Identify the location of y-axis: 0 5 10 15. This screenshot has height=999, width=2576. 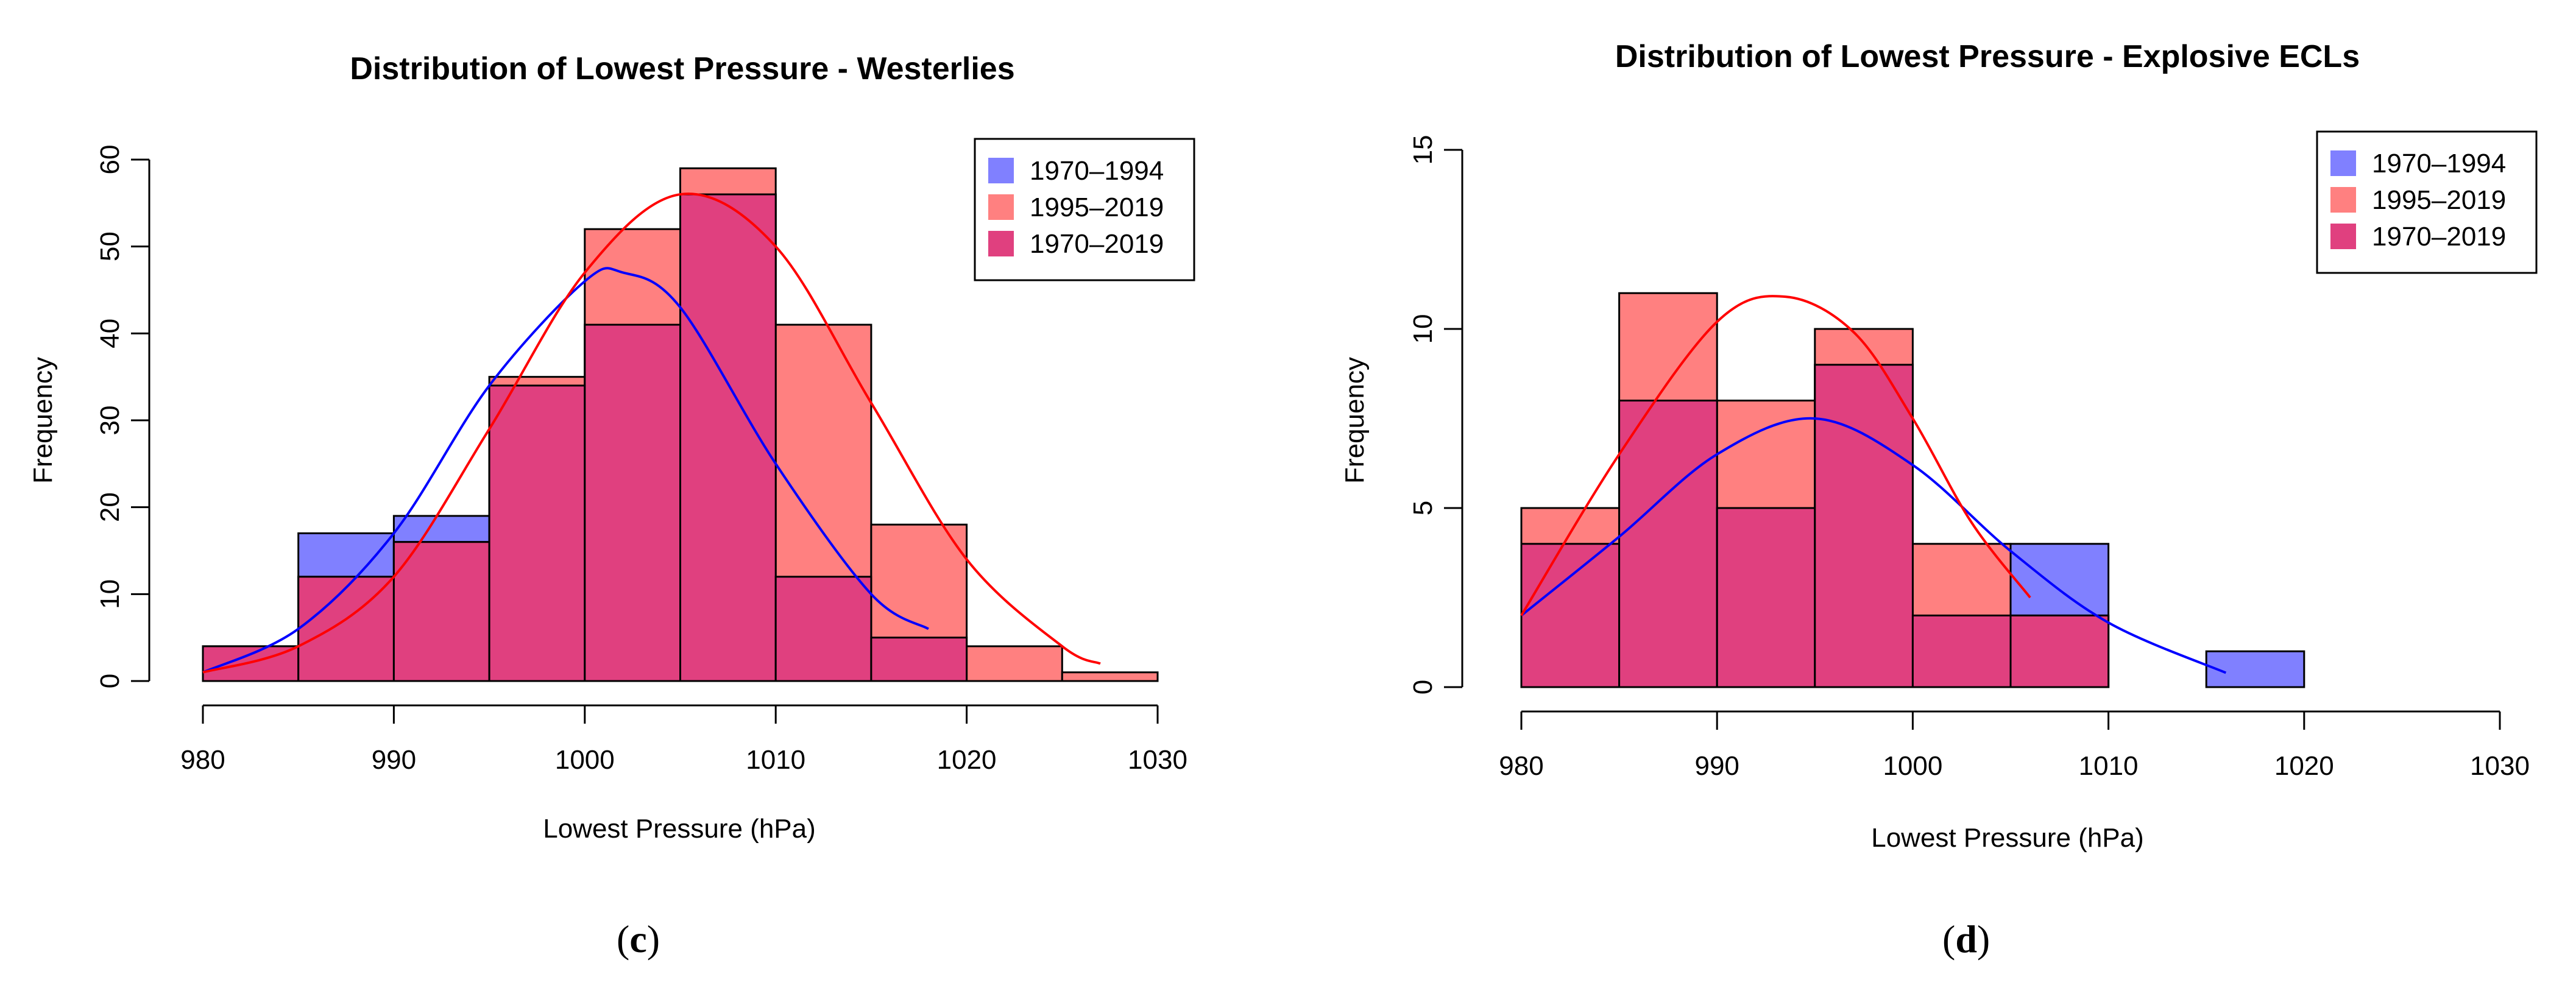
(1435, 414).